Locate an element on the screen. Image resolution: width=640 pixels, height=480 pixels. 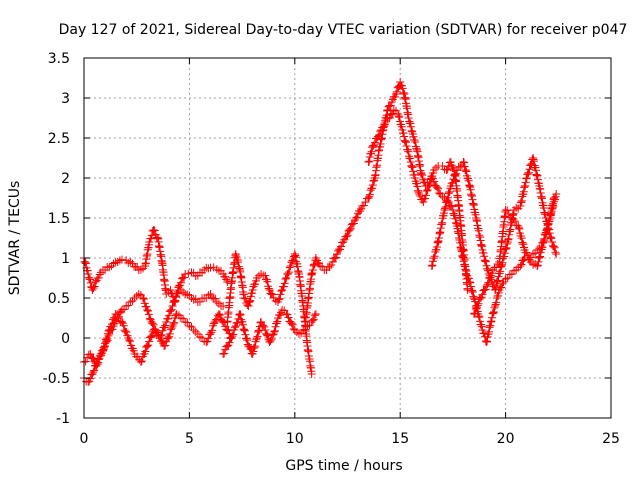
x-tick-label: 0 is located at coordinates (84, 439).